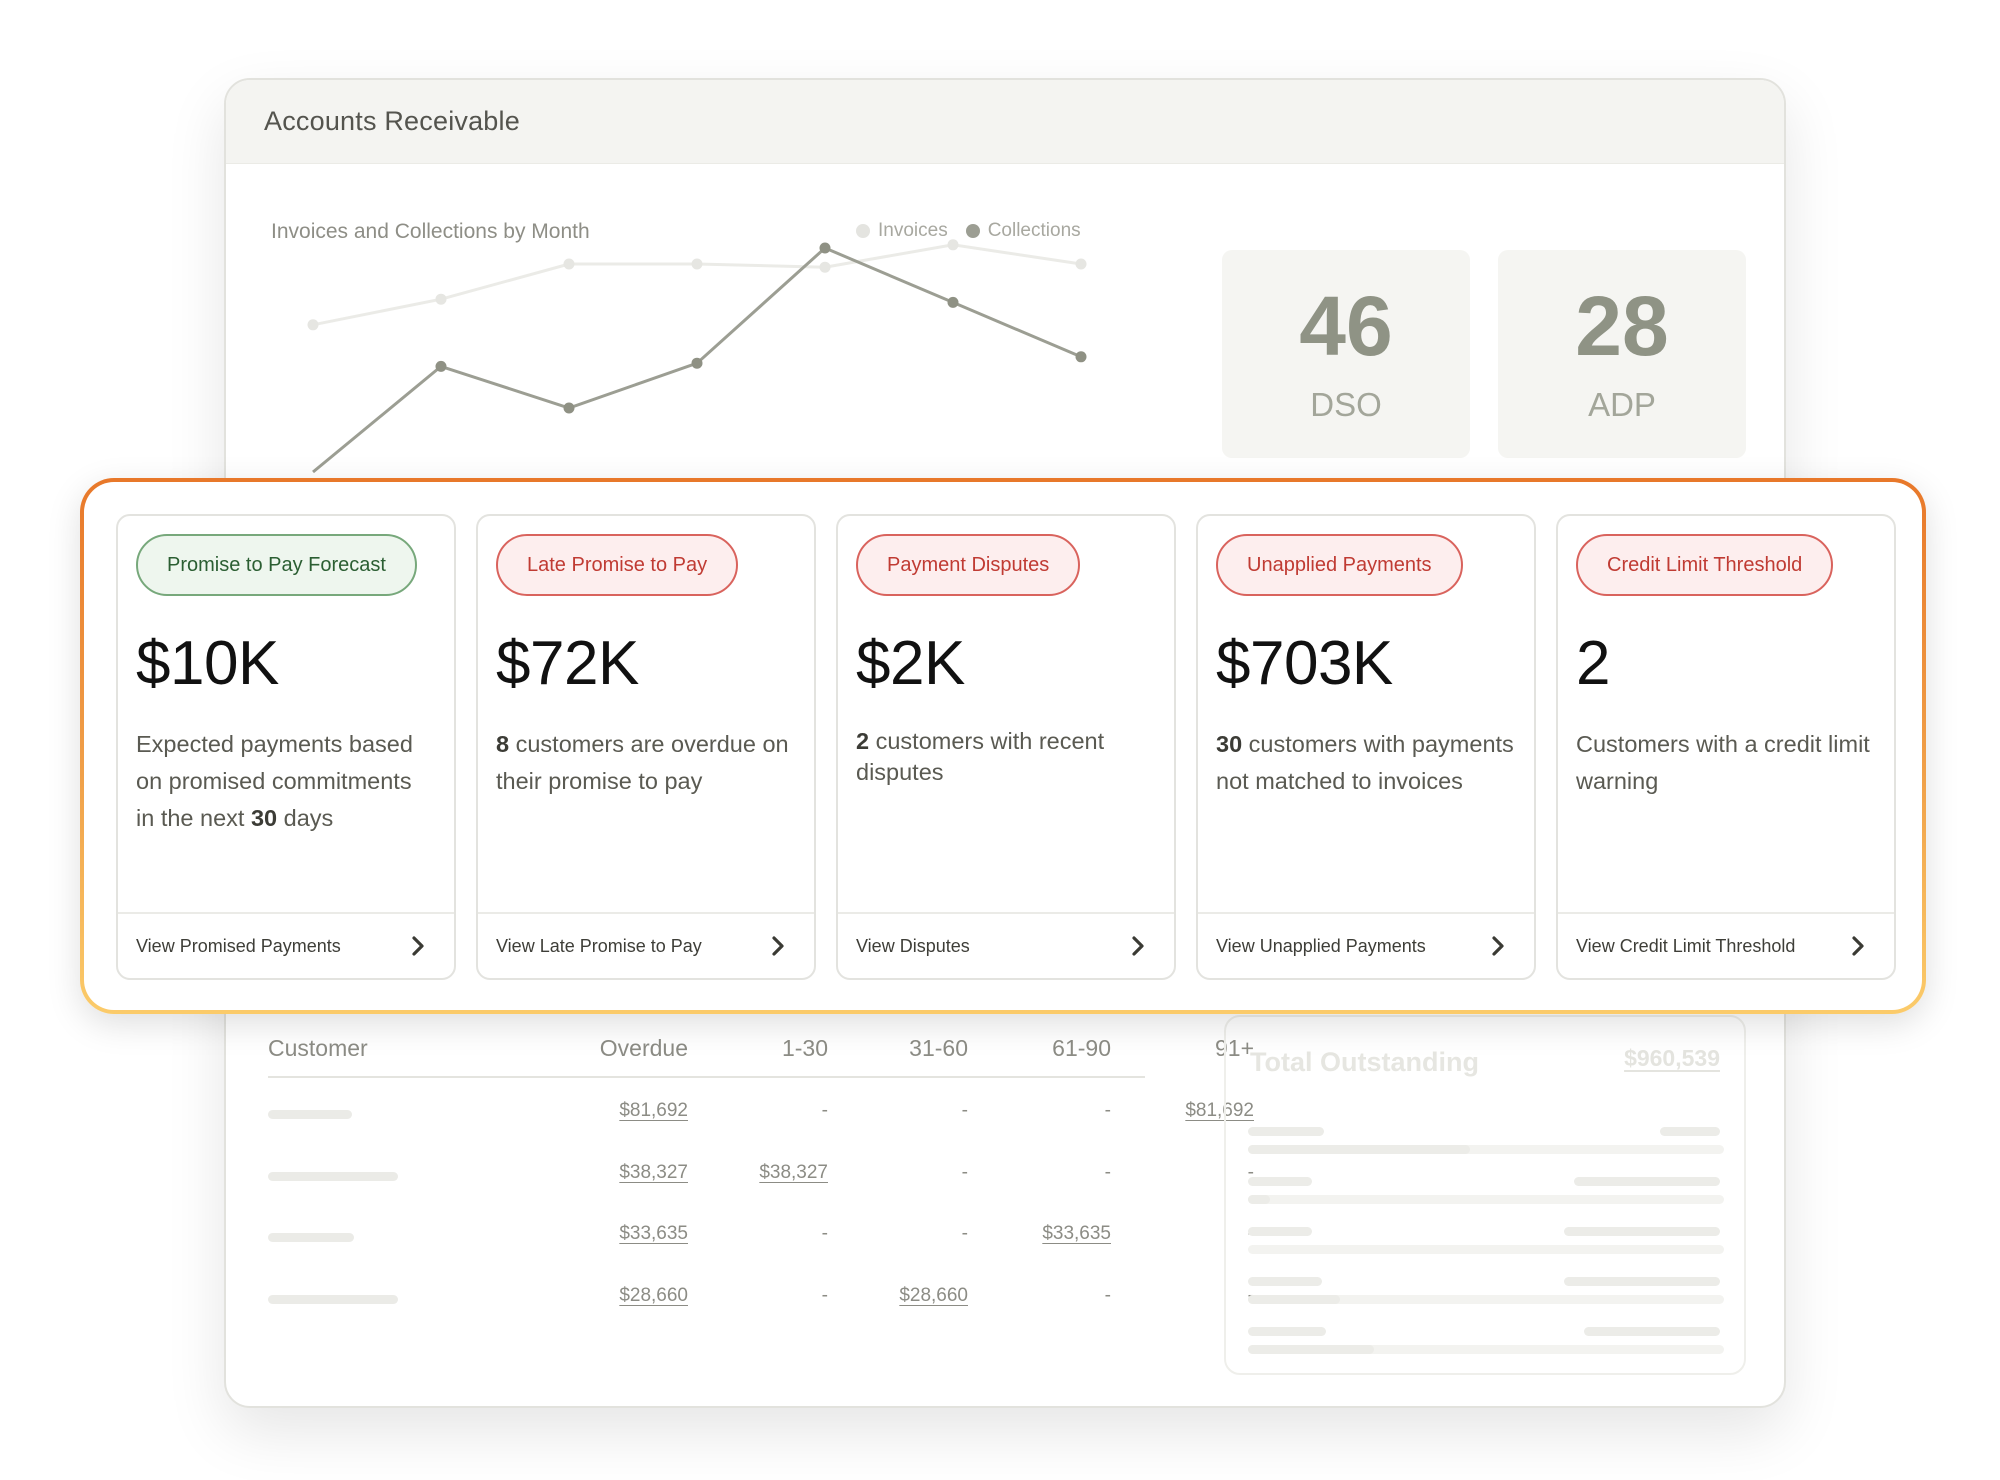  I want to click on view-late-promise-to-pay-link: View Late Promise to Pay, so click(646, 945).